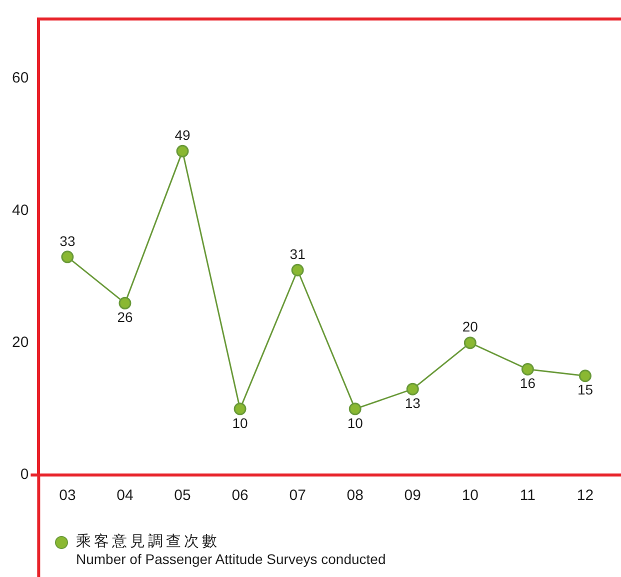 Image resolution: width=621 pixels, height=577 pixels. Describe the element at coordinates (585, 495) in the screenshot. I see `x-tick-label: 12` at that location.